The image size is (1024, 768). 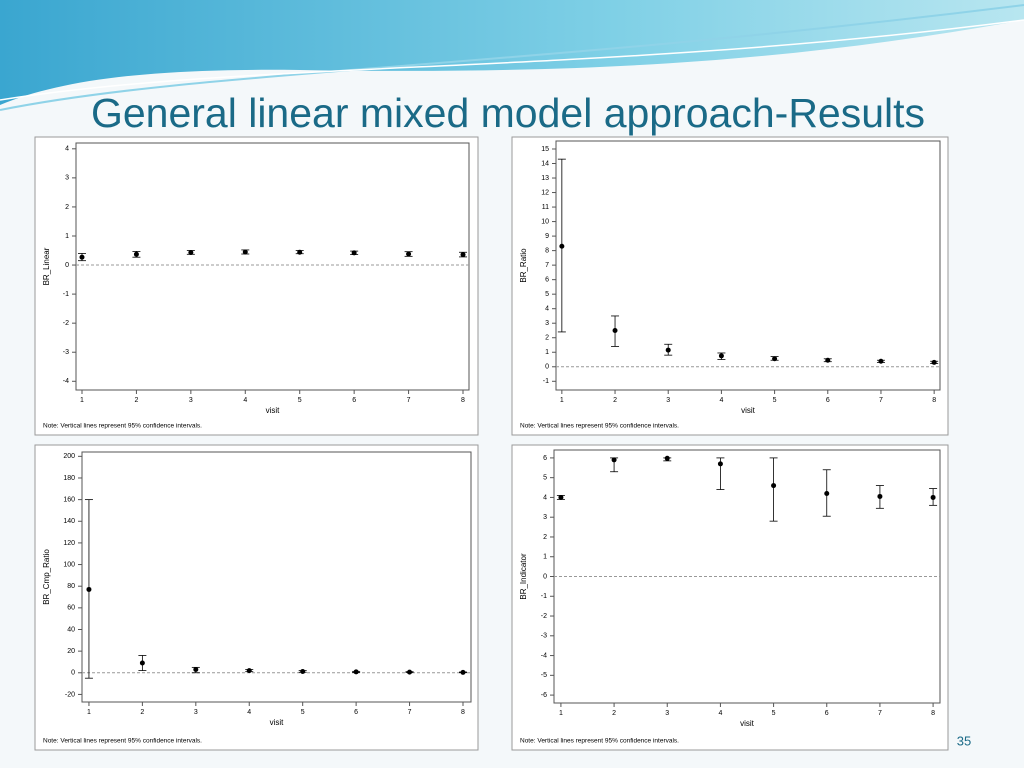 I want to click on header-wave, so click(x=512, y=52).